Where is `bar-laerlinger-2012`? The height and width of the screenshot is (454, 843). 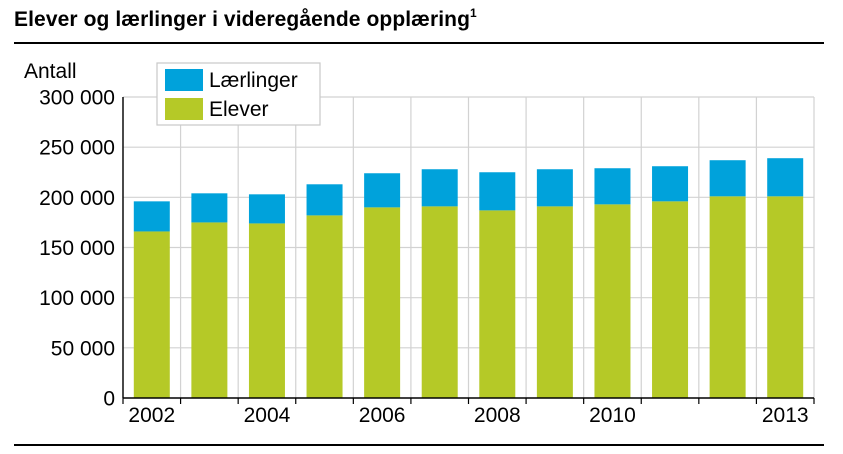 bar-laerlinger-2012 is located at coordinates (727, 178).